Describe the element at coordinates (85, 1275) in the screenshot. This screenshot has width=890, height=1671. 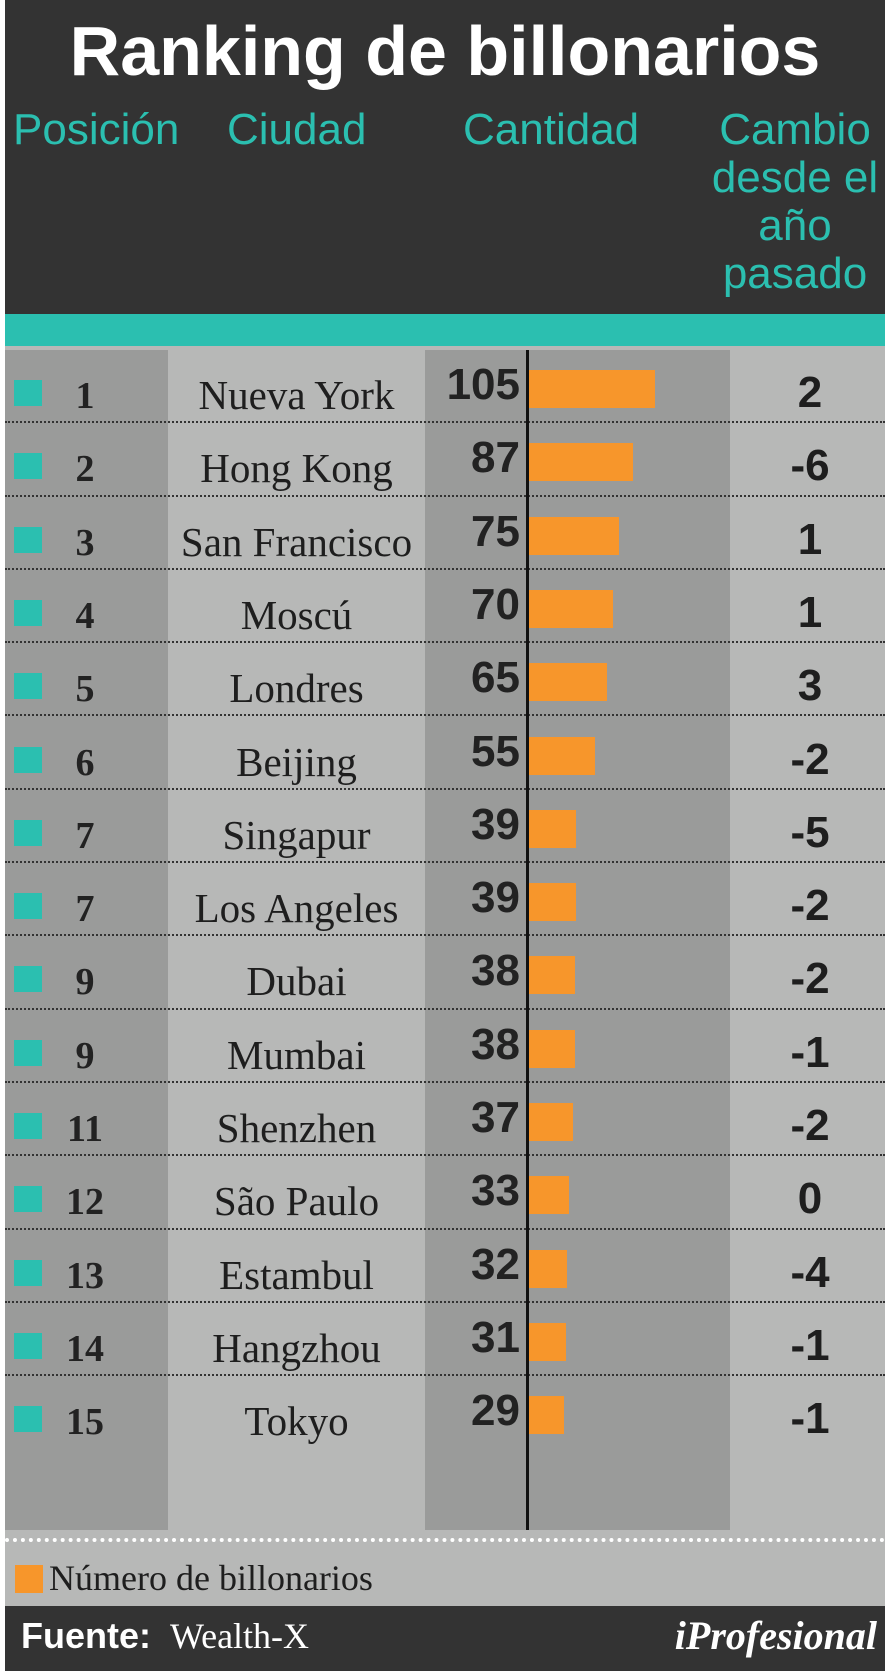
I see `rank-position: 13` at that location.